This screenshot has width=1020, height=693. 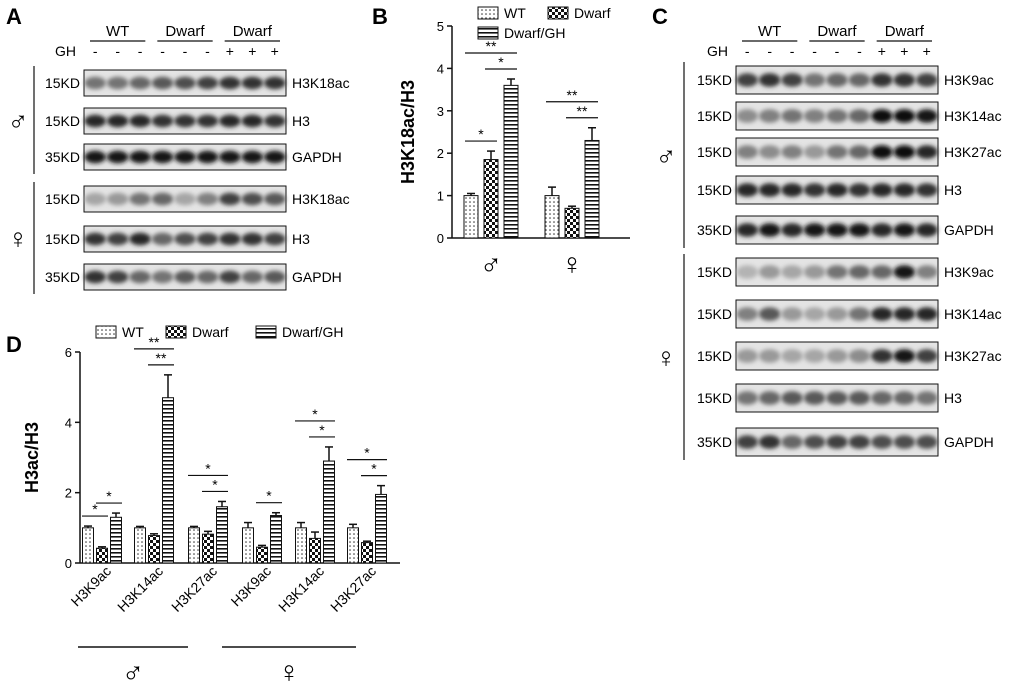 I want to click on gh-label: GH, so click(x=717, y=51).